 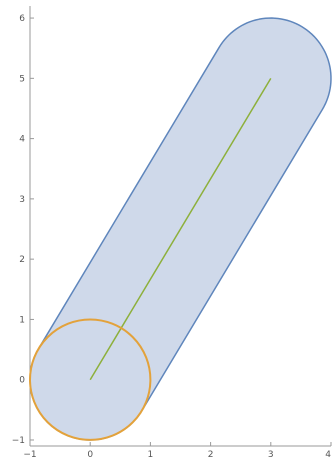 I want to click on x-tick-label: 4, so click(x=328, y=455).